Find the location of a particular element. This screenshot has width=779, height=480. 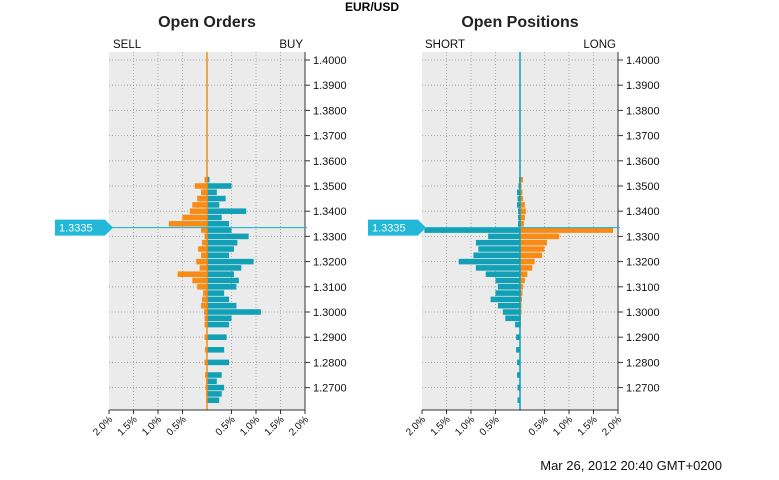

open-orders-title: Open Orders is located at coordinates (207, 22).